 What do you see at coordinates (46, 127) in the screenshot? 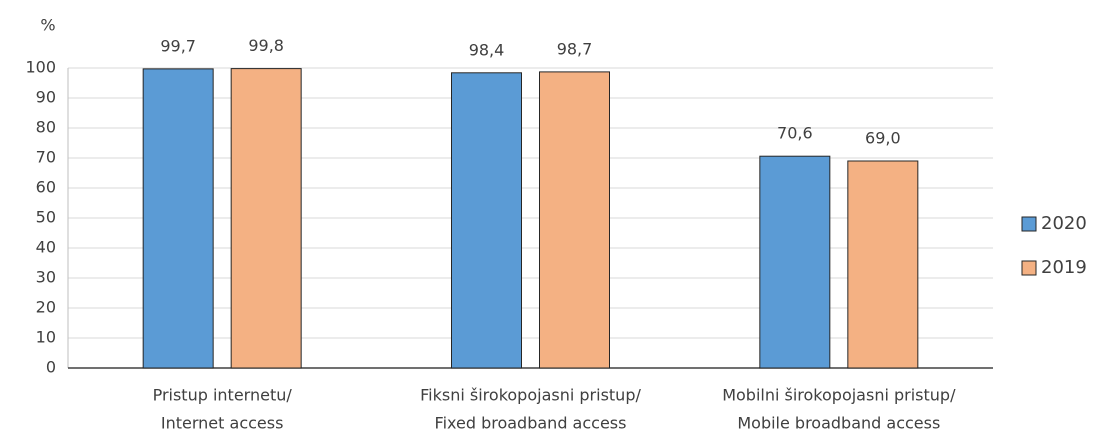
I see `y-tick-label: 80` at bounding box center [46, 127].